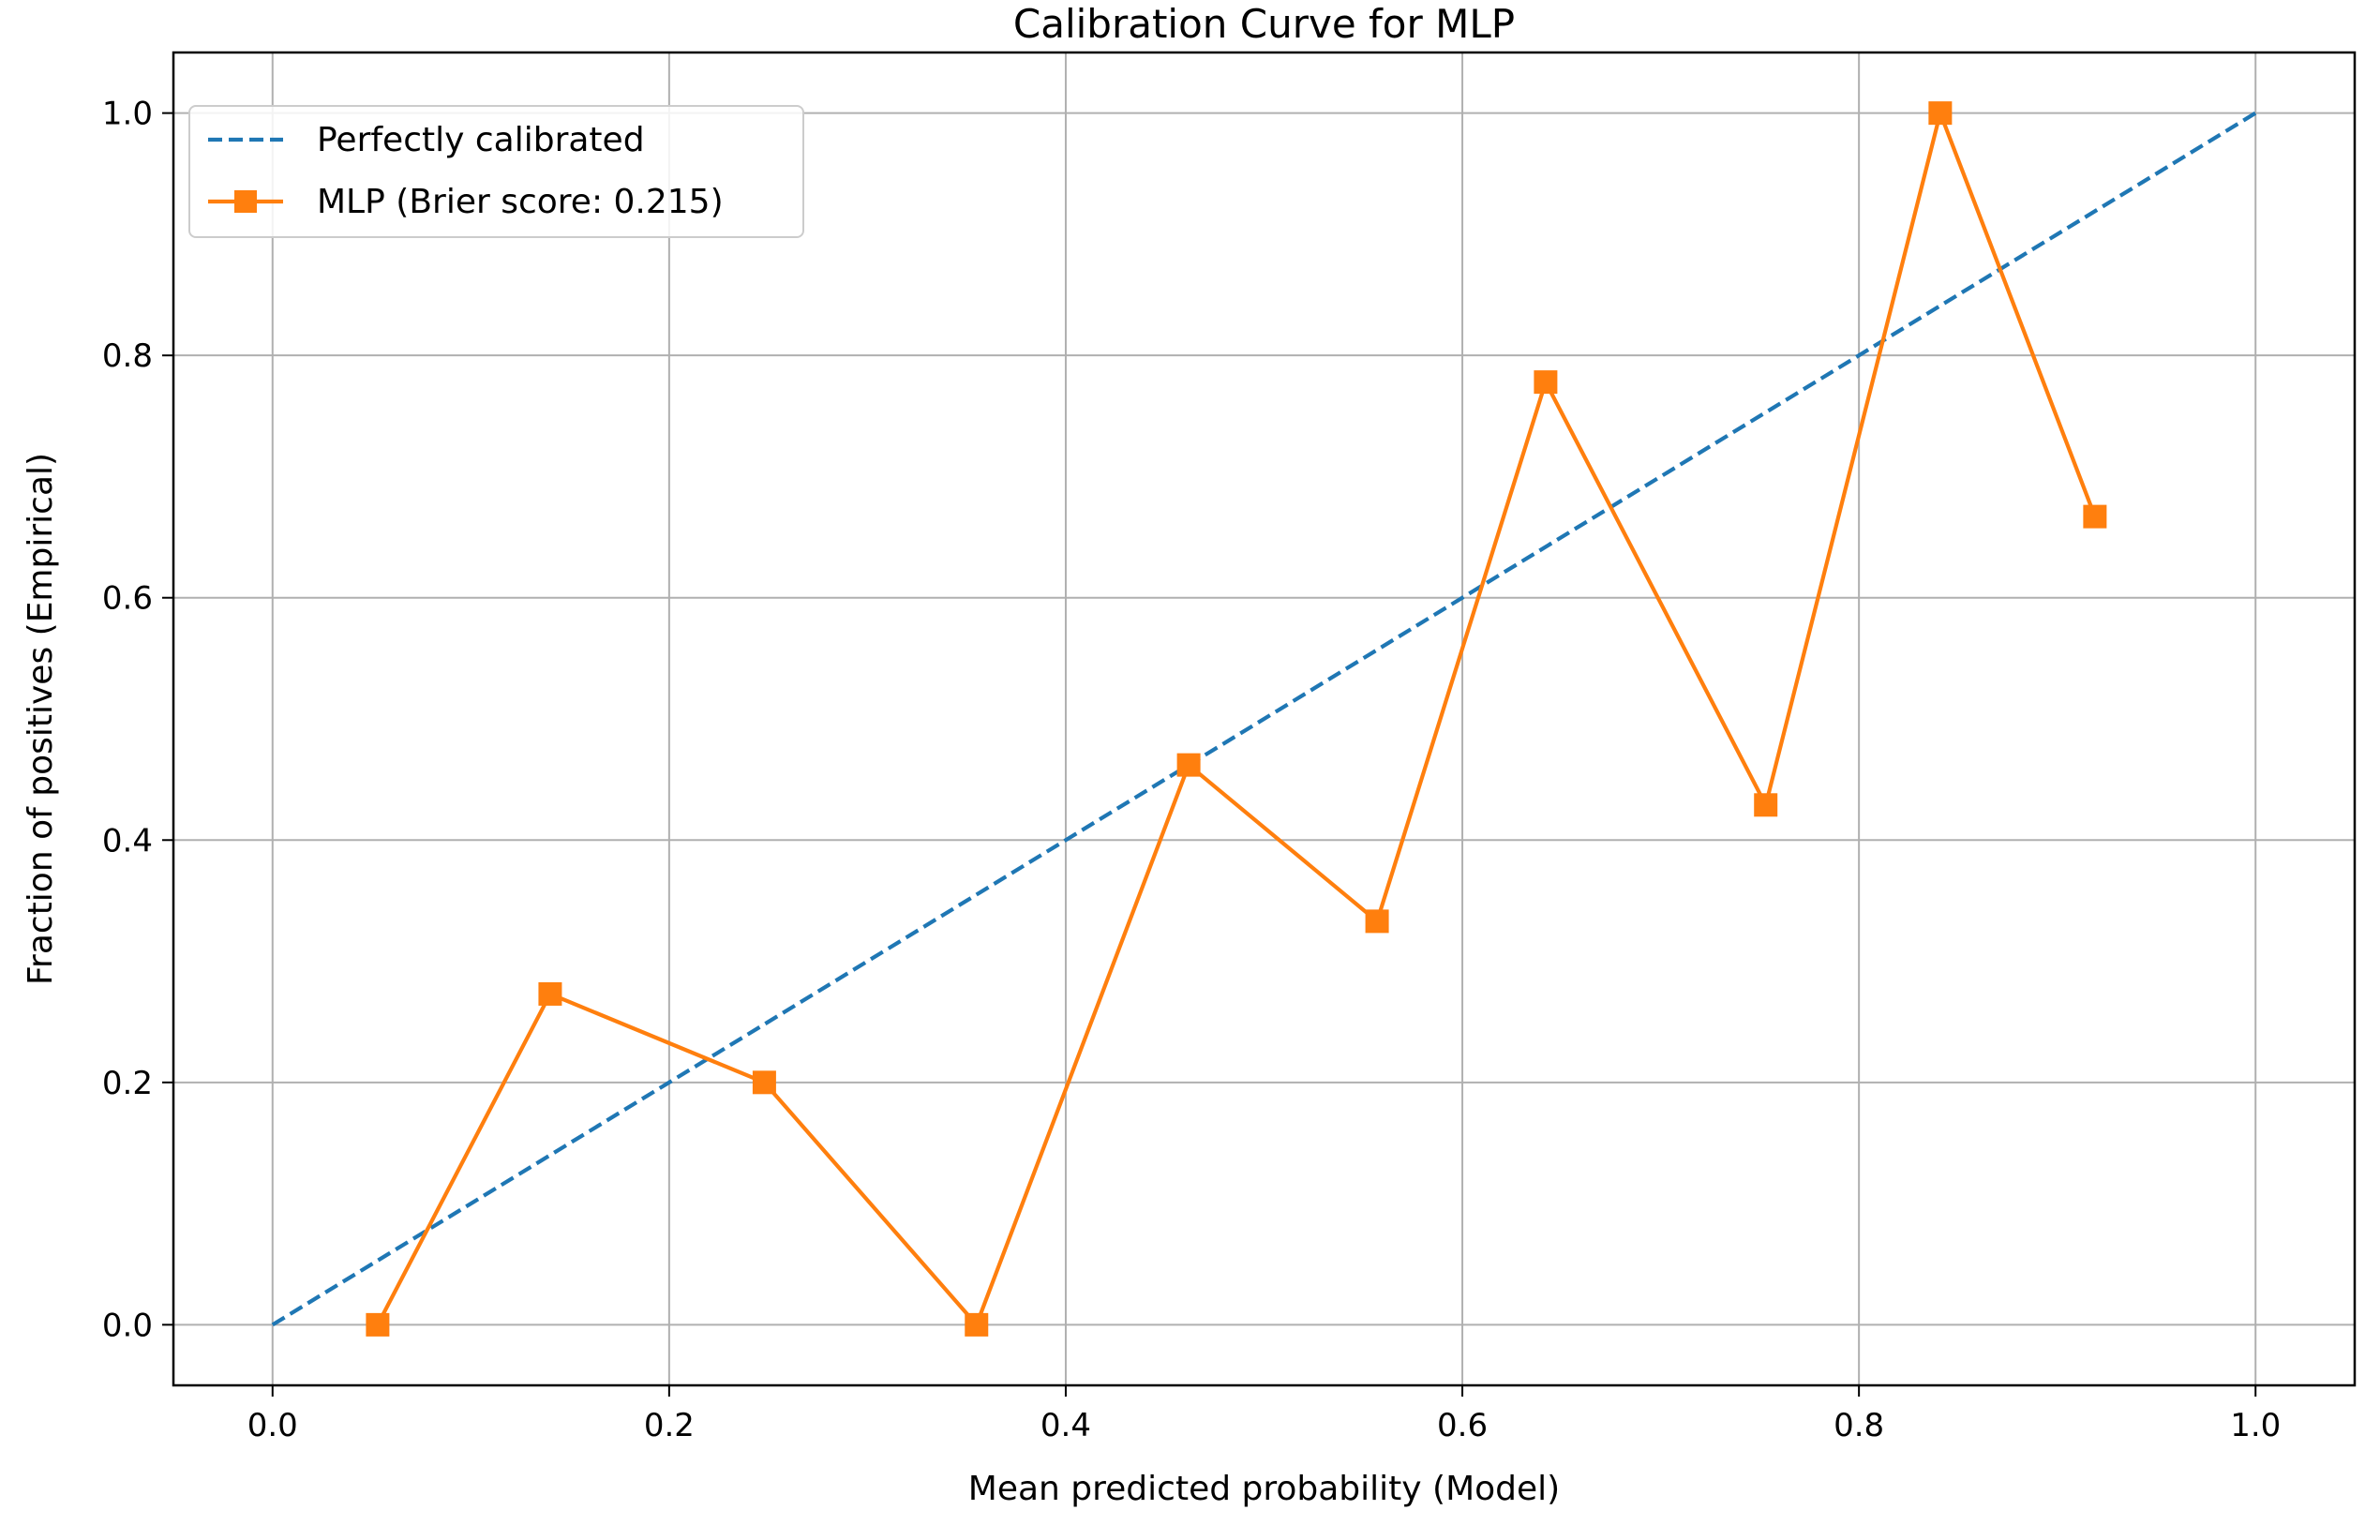  What do you see at coordinates (127, 599) in the screenshot?
I see `y-tick-label: 0.6` at bounding box center [127, 599].